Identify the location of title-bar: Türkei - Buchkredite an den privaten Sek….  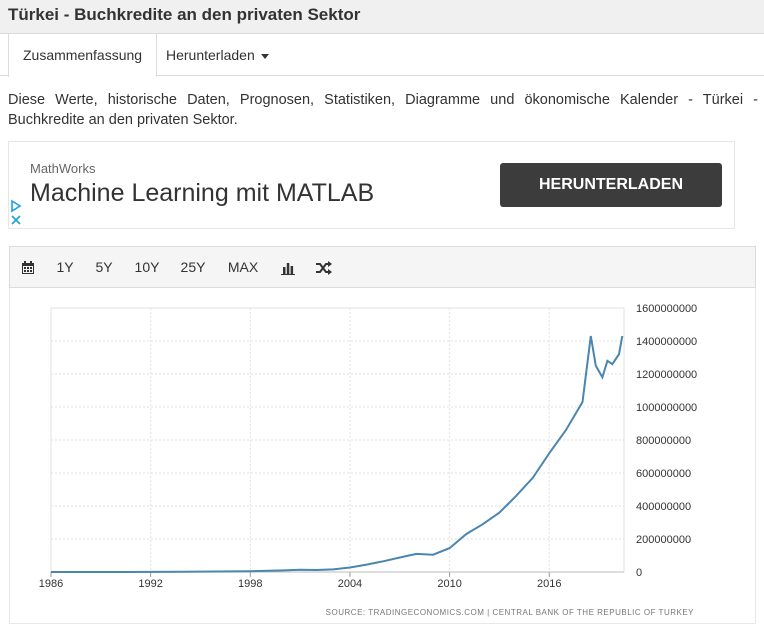
(382, 17).